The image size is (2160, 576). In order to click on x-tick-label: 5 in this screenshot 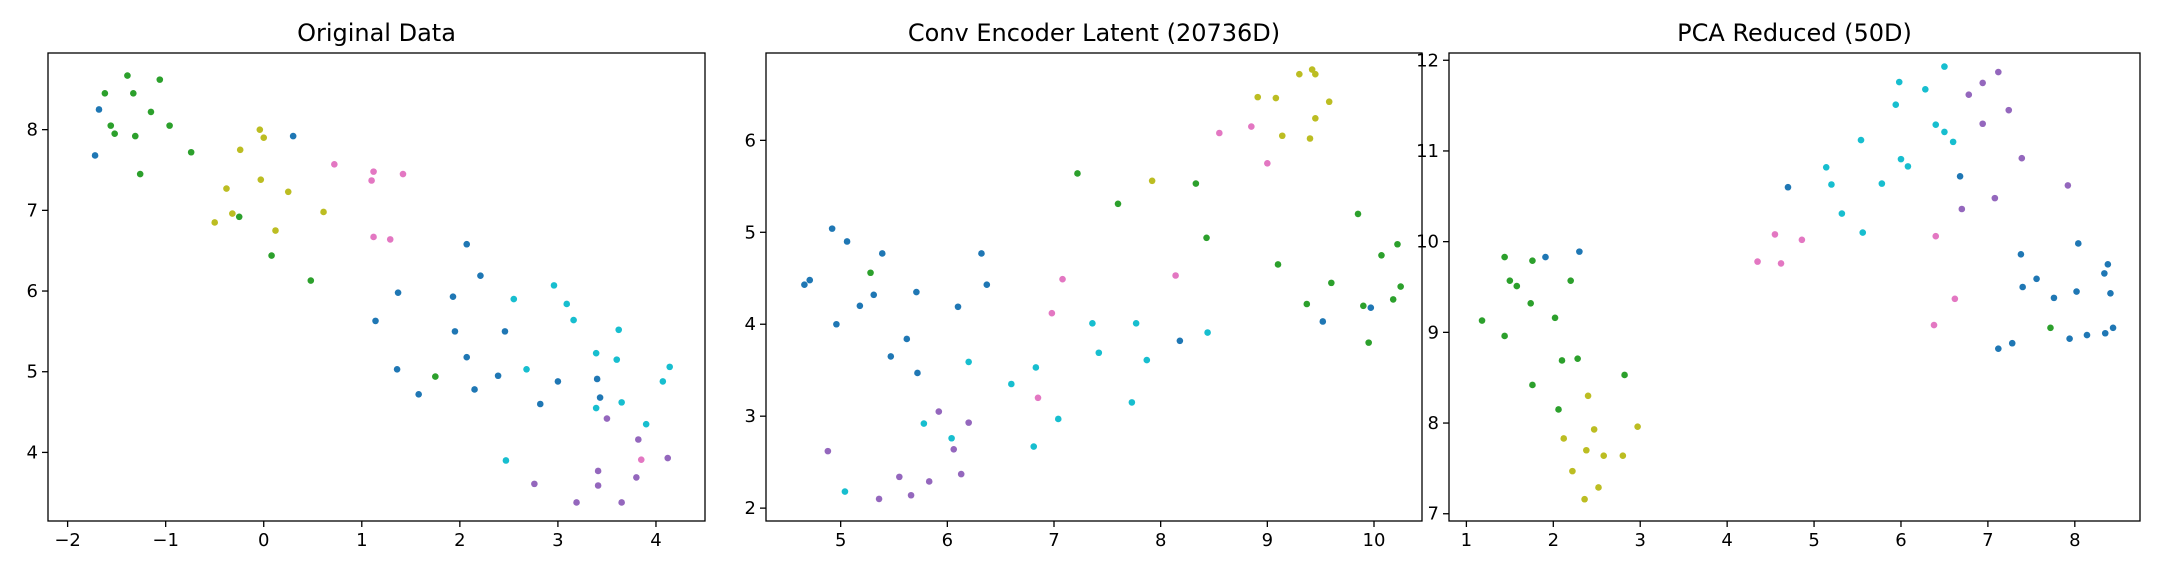, I will do `click(840, 540)`.